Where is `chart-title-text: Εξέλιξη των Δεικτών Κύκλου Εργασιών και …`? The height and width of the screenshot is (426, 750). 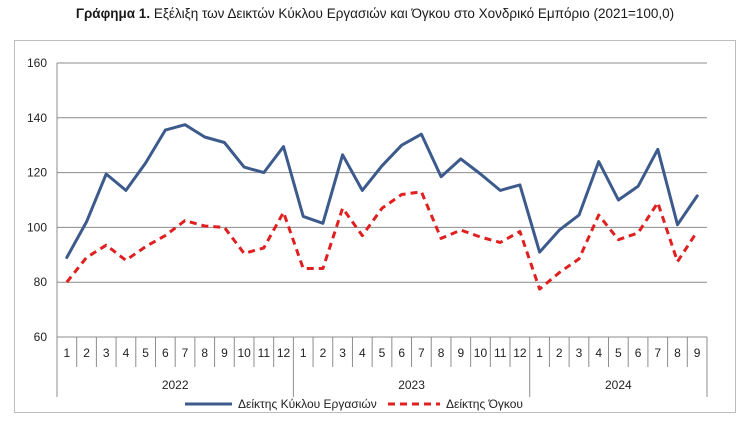
chart-title-text: Εξέλιξη των Δεικτών Κύκλου Εργασιών και … is located at coordinates (414, 13).